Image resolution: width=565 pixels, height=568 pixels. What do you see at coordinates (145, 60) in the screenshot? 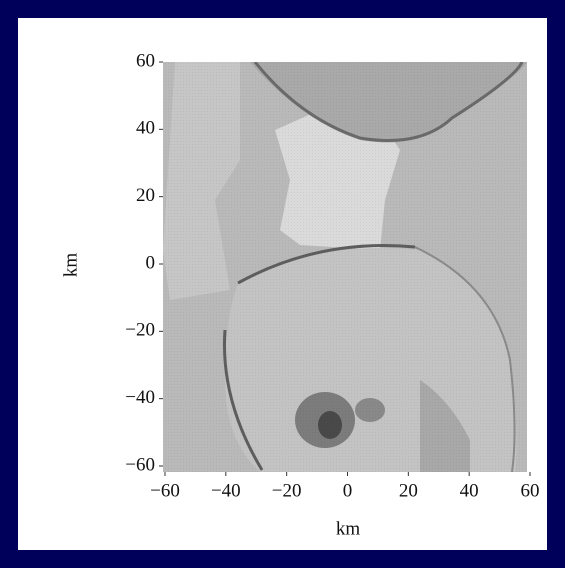
I see `y-tick-label: 60` at bounding box center [145, 60].